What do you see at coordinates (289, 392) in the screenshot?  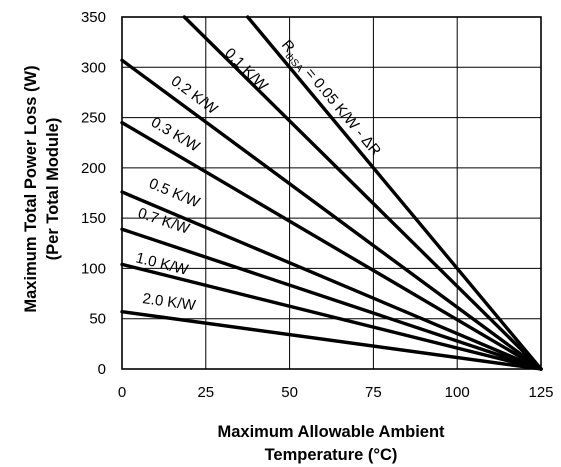 I see `x-tick-label: 50` at bounding box center [289, 392].